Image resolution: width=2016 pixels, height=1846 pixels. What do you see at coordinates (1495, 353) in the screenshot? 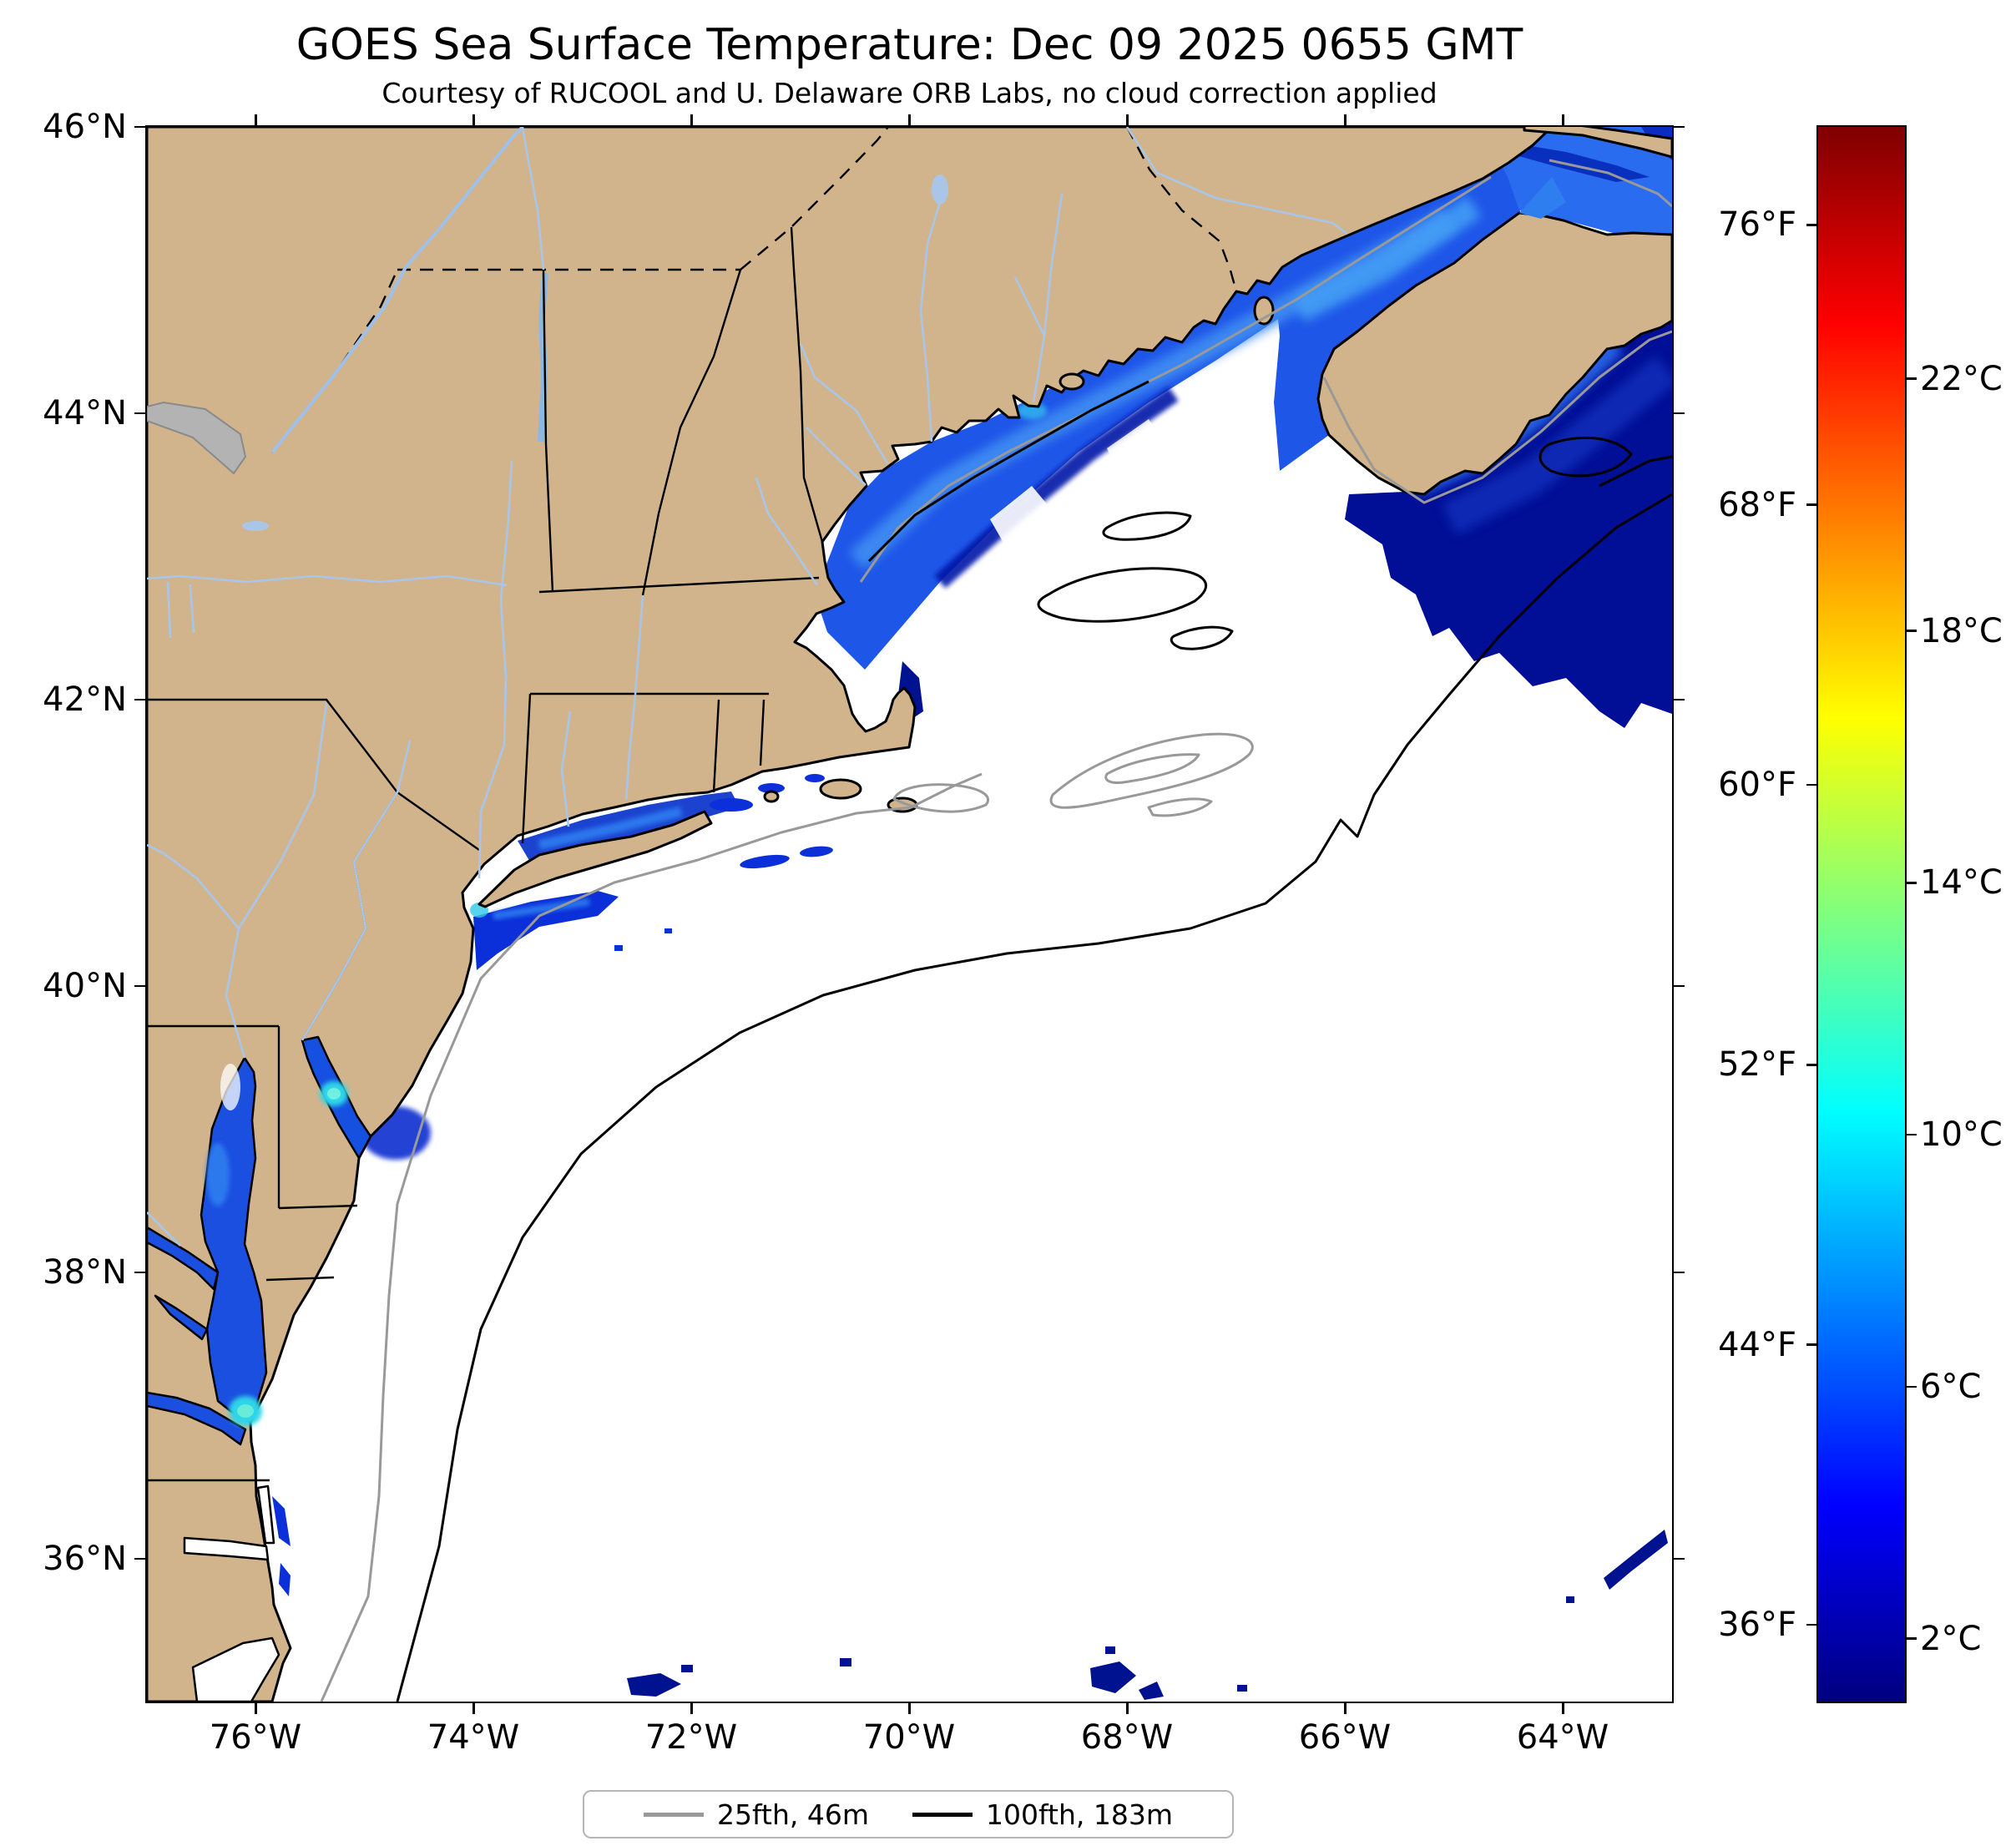
I see `nova-scotia` at bounding box center [1495, 353].